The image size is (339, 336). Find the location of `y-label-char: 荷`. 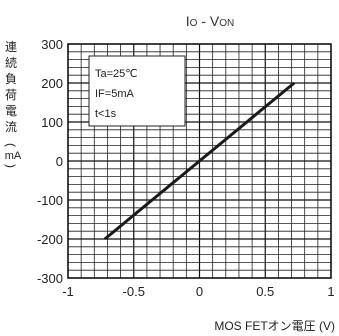

y-label-char: 荷 is located at coordinates (11, 95).